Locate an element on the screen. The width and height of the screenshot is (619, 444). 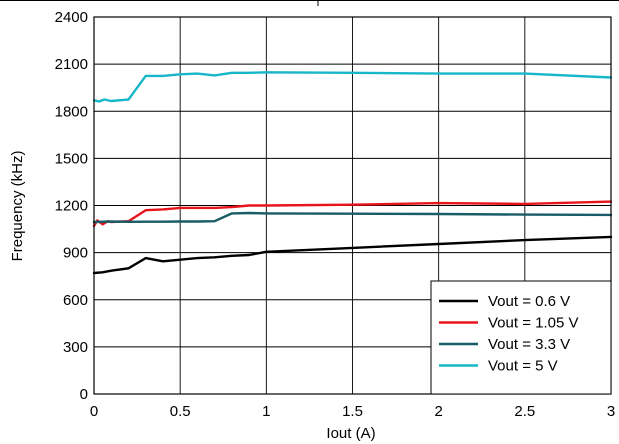
y-tick-label: 900 is located at coordinates (75, 253).